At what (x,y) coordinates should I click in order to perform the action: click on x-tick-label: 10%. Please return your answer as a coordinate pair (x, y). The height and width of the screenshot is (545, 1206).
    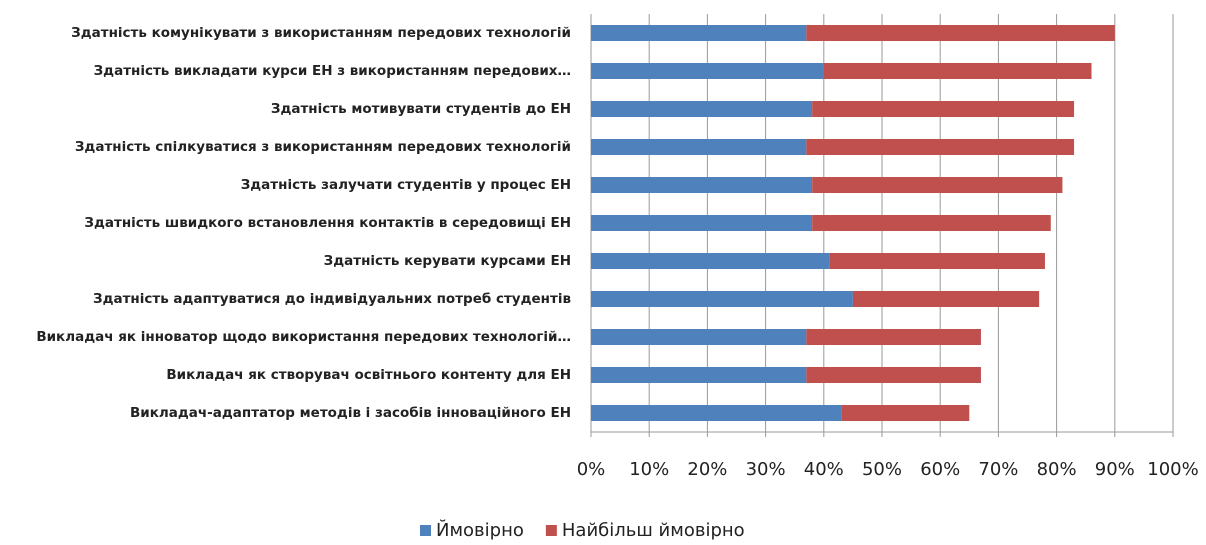
    Looking at the image, I should click on (649, 469).